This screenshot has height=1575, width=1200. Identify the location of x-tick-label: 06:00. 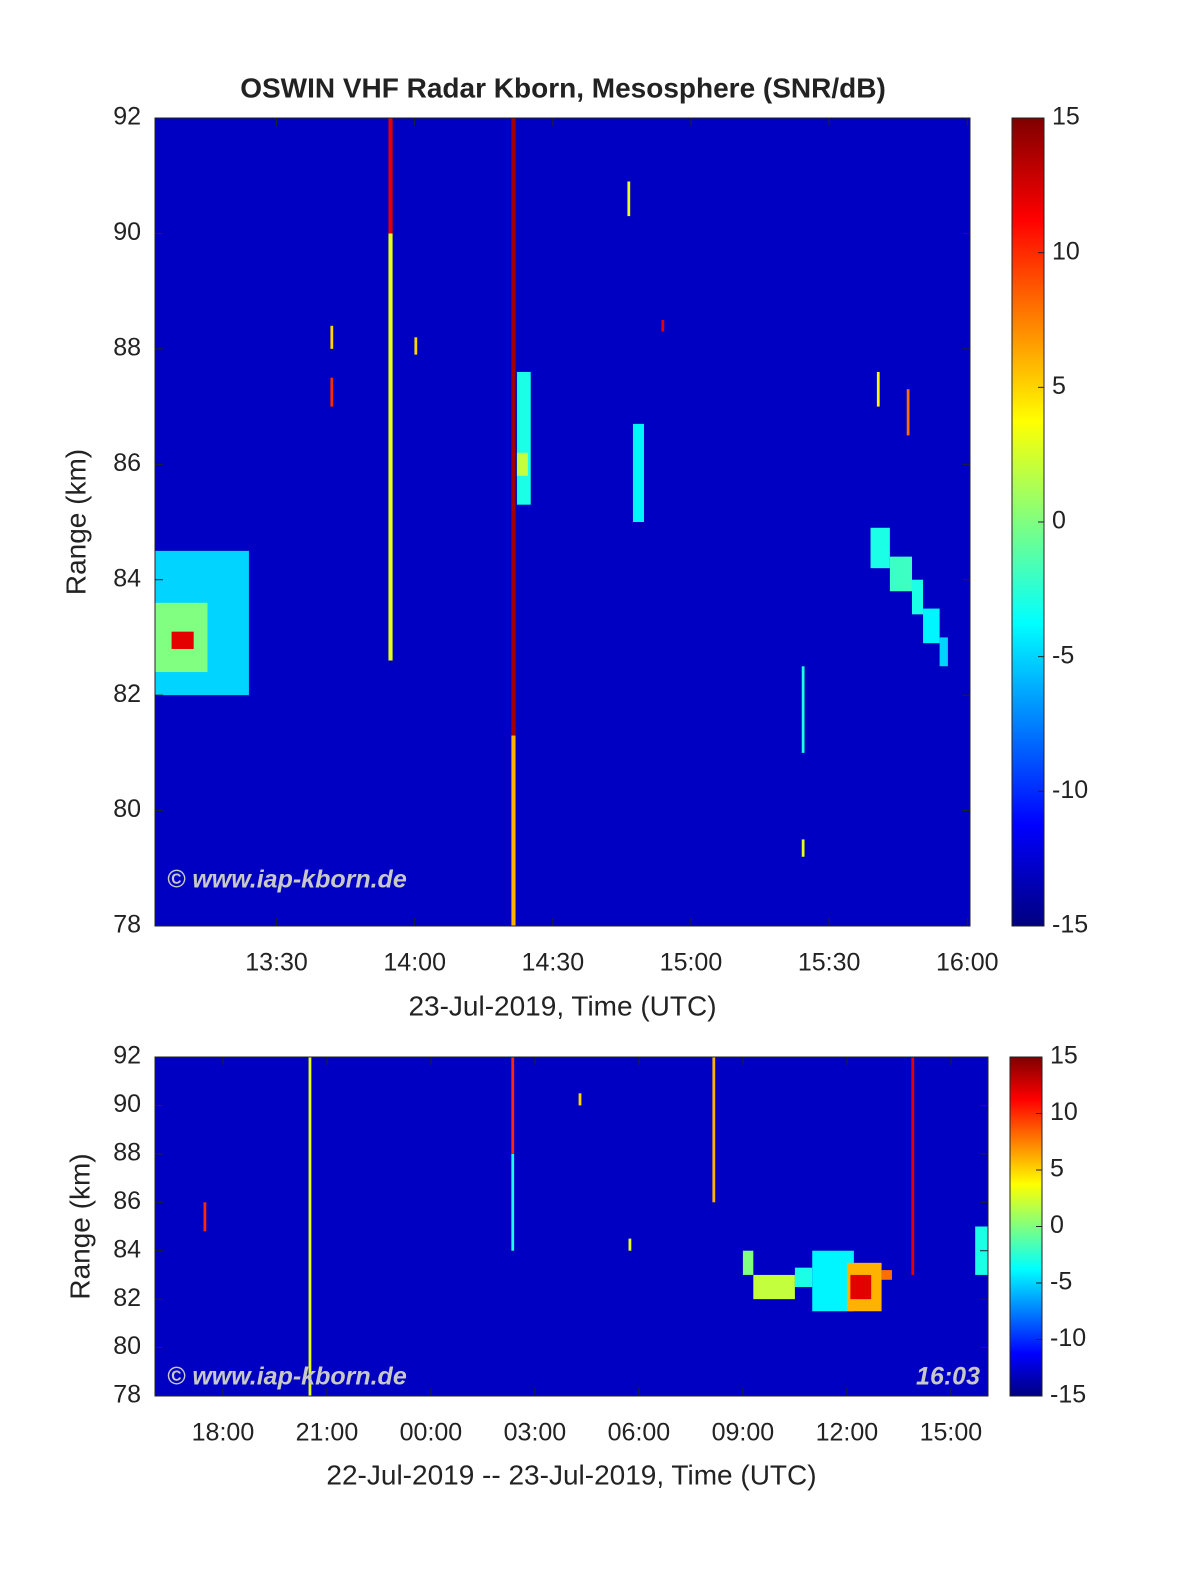
(639, 1433).